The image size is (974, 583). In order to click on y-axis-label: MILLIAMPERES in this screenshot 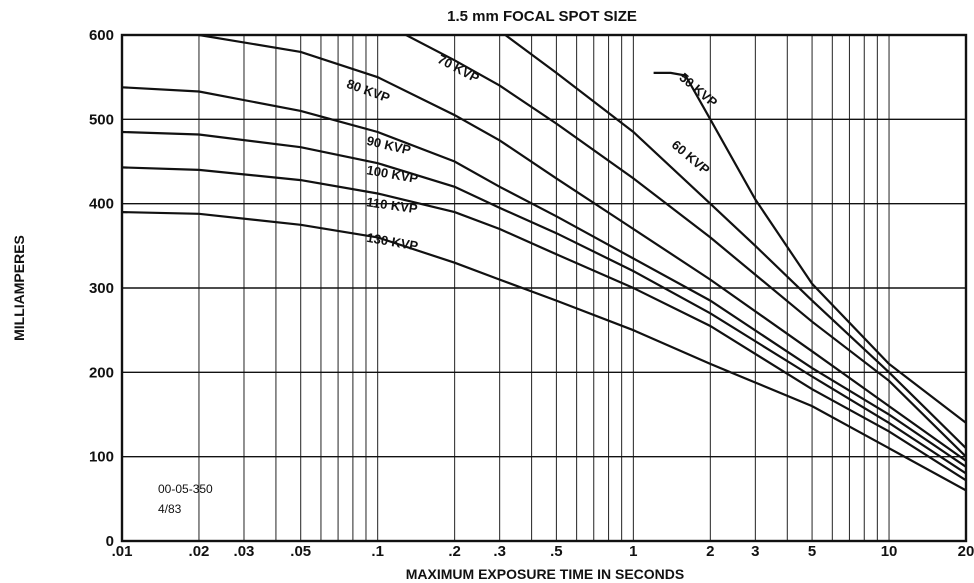, I will do `click(19, 288)`.